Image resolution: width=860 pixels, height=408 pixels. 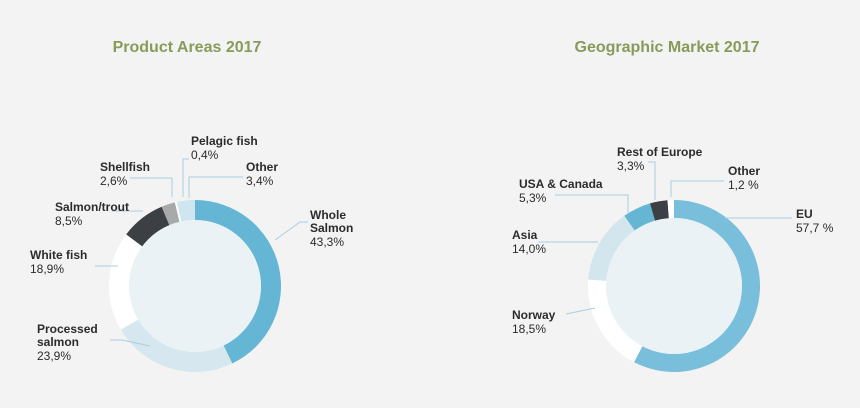 I want to click on slice-label-pelagic-fish: Pelagic fish 0,4%, so click(x=224, y=148).